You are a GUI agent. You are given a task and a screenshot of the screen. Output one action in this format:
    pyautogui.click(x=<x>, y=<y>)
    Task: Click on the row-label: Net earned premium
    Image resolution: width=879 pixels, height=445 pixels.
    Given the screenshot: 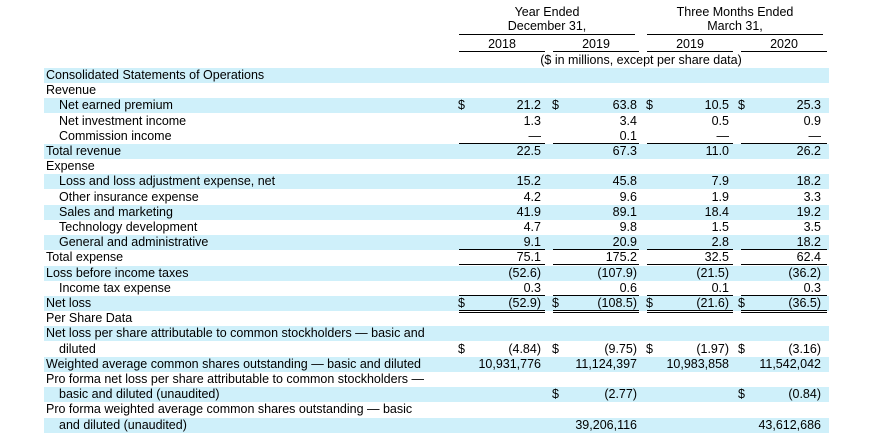 What is the action you would take?
    pyautogui.click(x=116, y=105)
    